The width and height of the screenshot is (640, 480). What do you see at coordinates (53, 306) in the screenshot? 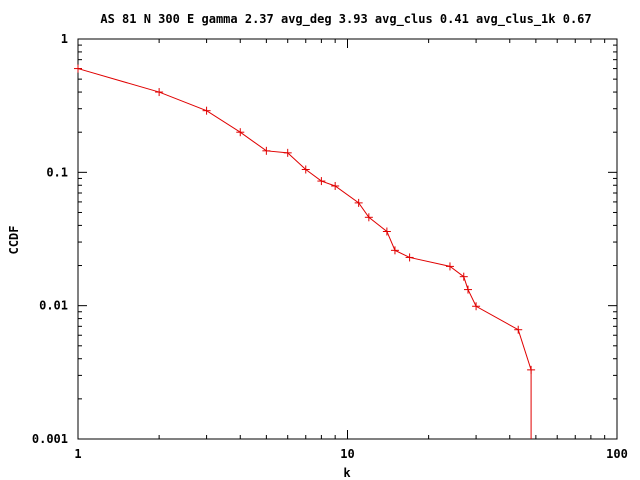
I see `y-tick-label: 0.01` at bounding box center [53, 306].